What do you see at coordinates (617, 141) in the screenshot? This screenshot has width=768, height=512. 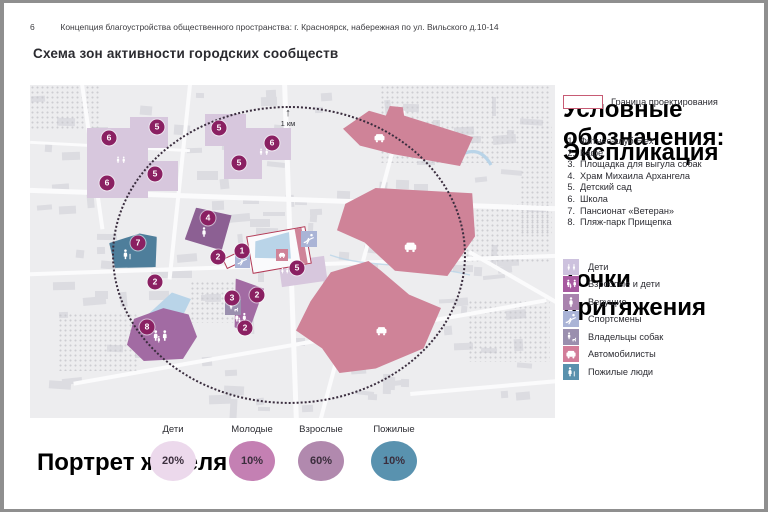 I see `explication-label: Фитнес-клуб Flex` at bounding box center [617, 141].